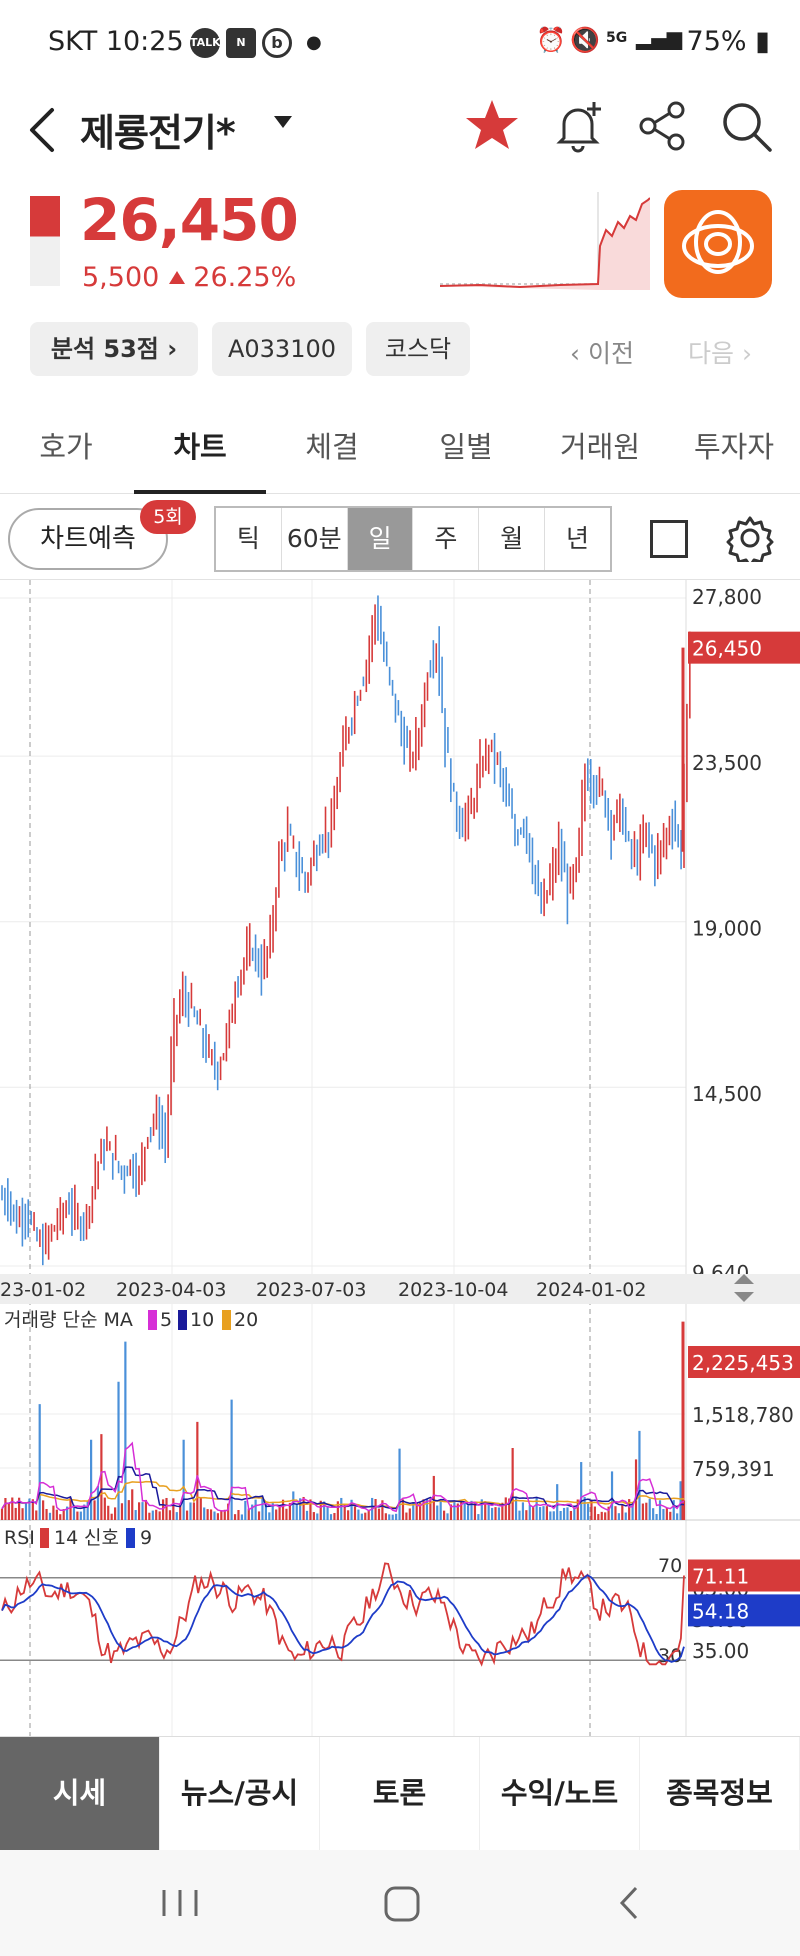 This screenshot has width=800, height=1956. What do you see at coordinates (453, 1290) in the screenshot?
I see `date-tick-label: 2023-10-04` at bounding box center [453, 1290].